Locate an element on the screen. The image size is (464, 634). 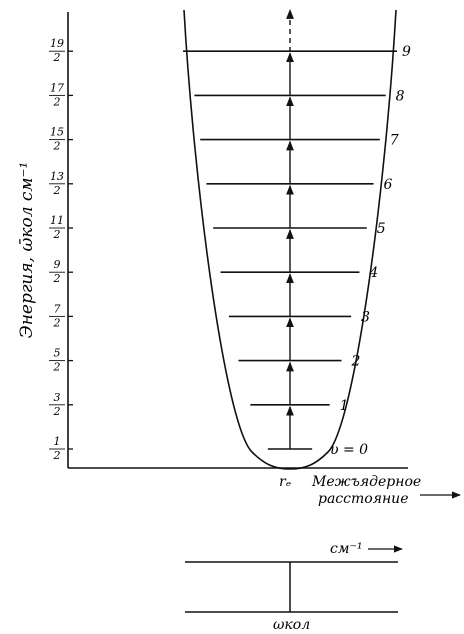
y-tick-numerator: 15 is located at coordinates (57, 132).